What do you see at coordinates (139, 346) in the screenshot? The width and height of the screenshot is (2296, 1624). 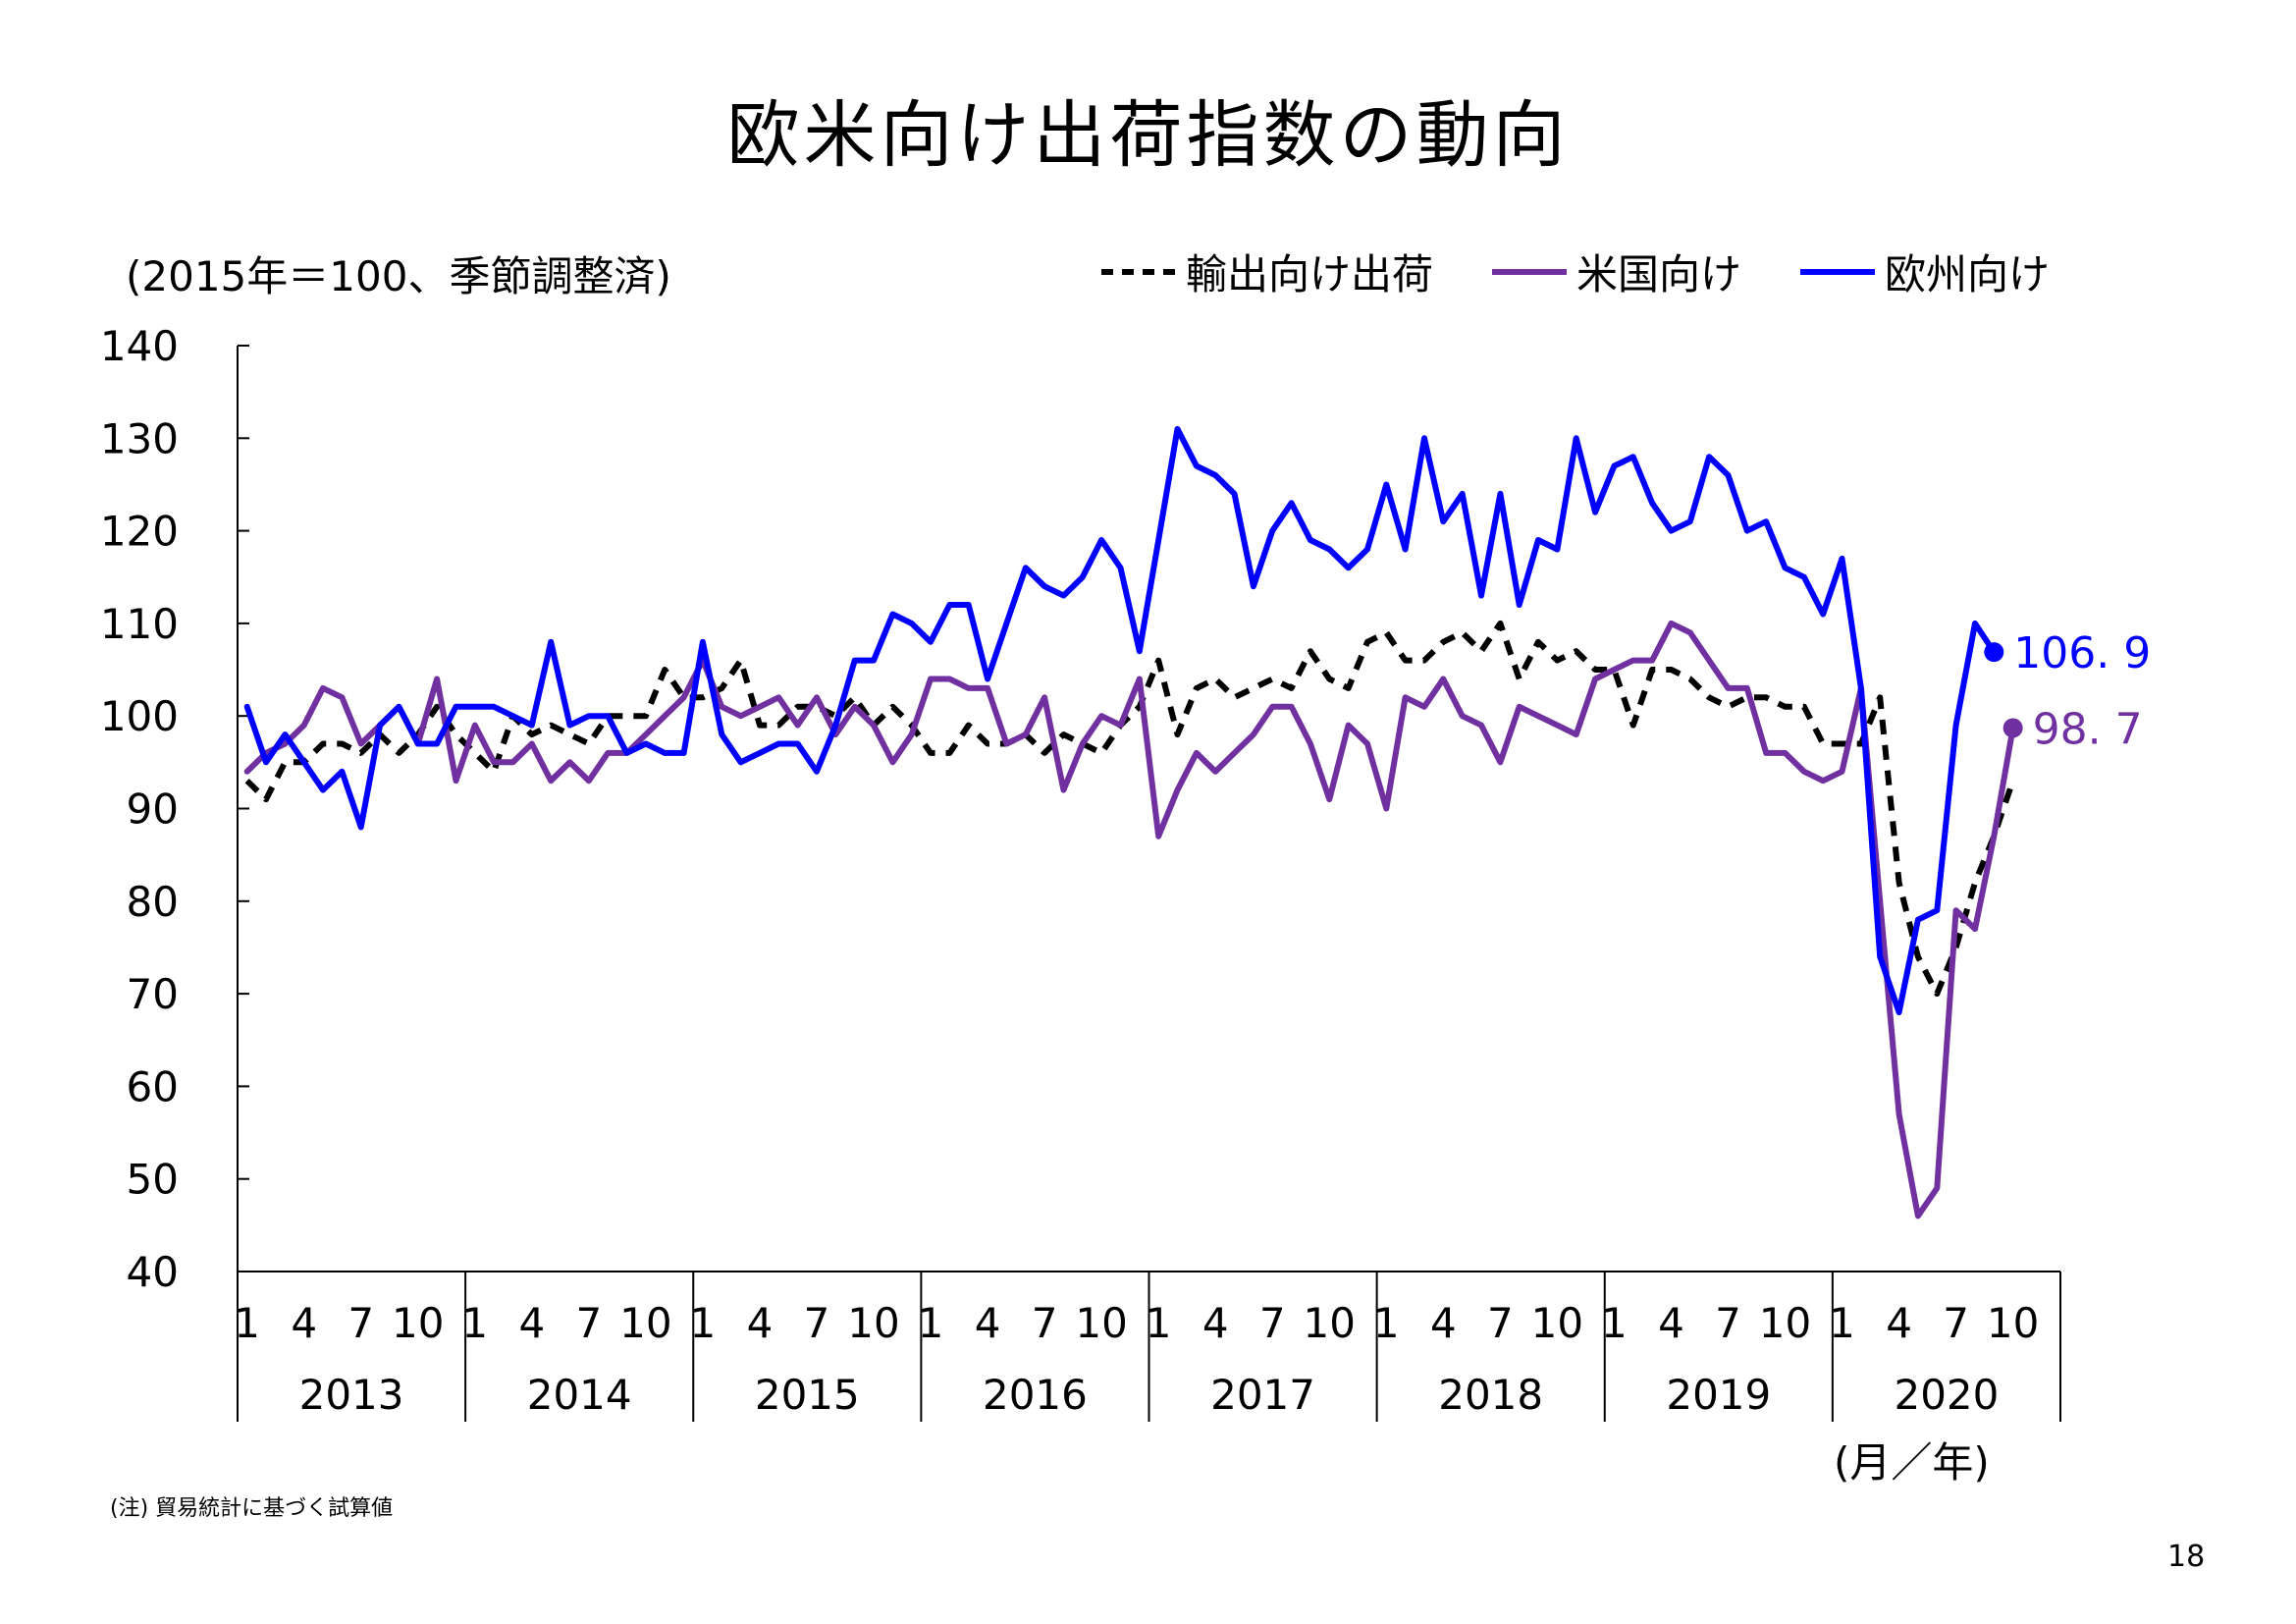 I see `y-tick-label: 140` at bounding box center [139, 346].